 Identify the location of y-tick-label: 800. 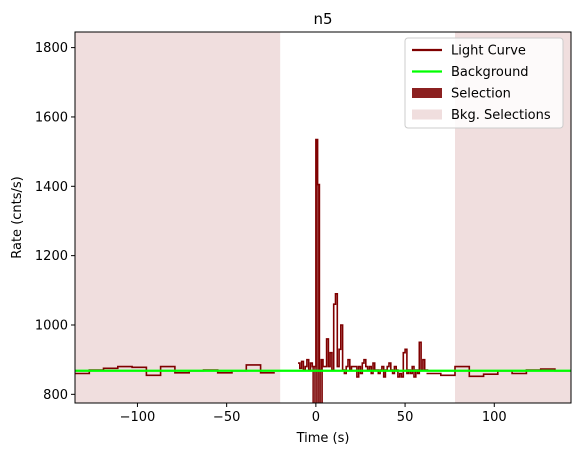
(55, 395).